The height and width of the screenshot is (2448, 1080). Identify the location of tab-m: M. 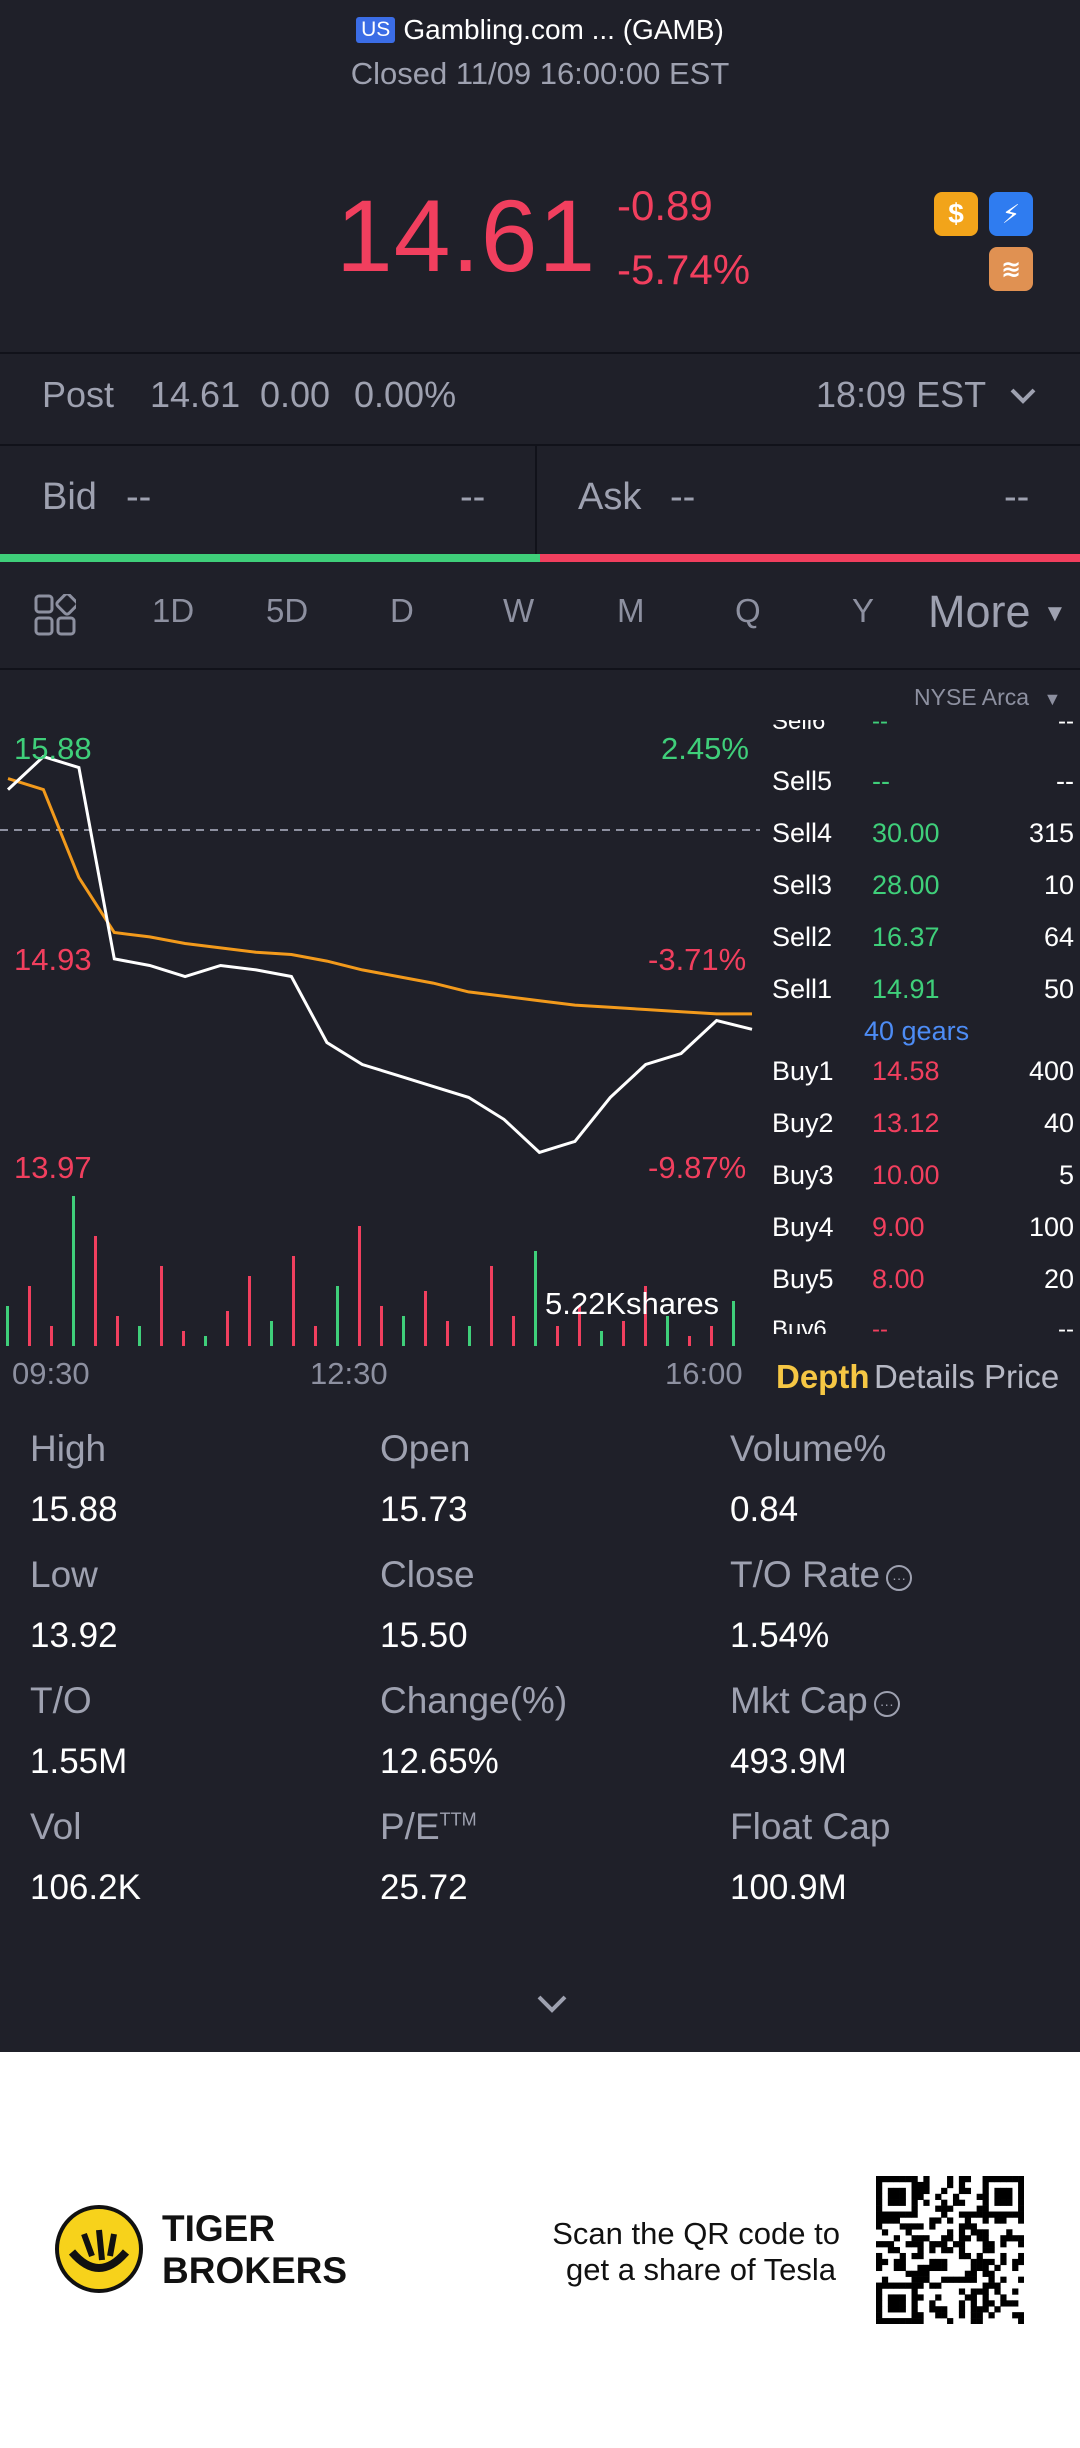
(631, 610).